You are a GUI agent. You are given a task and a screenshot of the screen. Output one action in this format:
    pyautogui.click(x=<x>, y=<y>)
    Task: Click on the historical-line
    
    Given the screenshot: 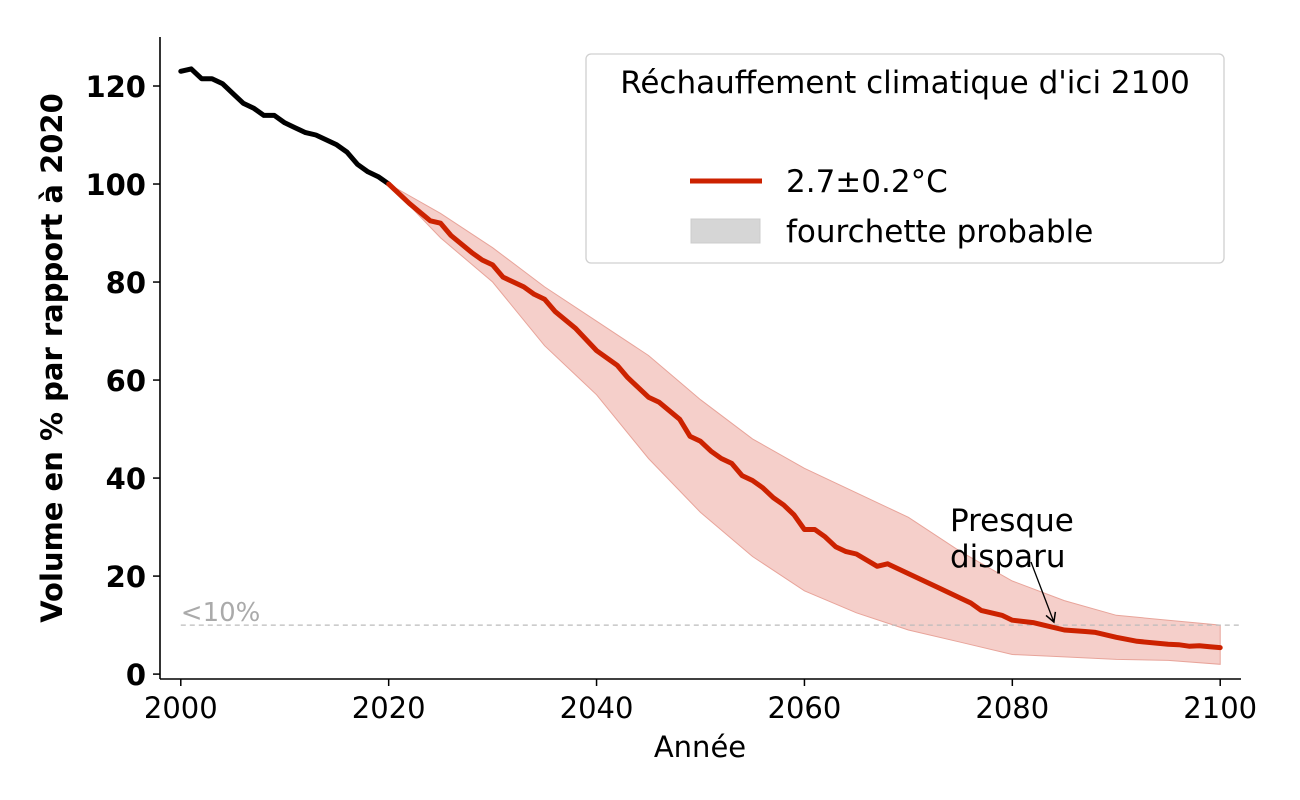 What is the action you would take?
    pyautogui.click(x=285, y=126)
    